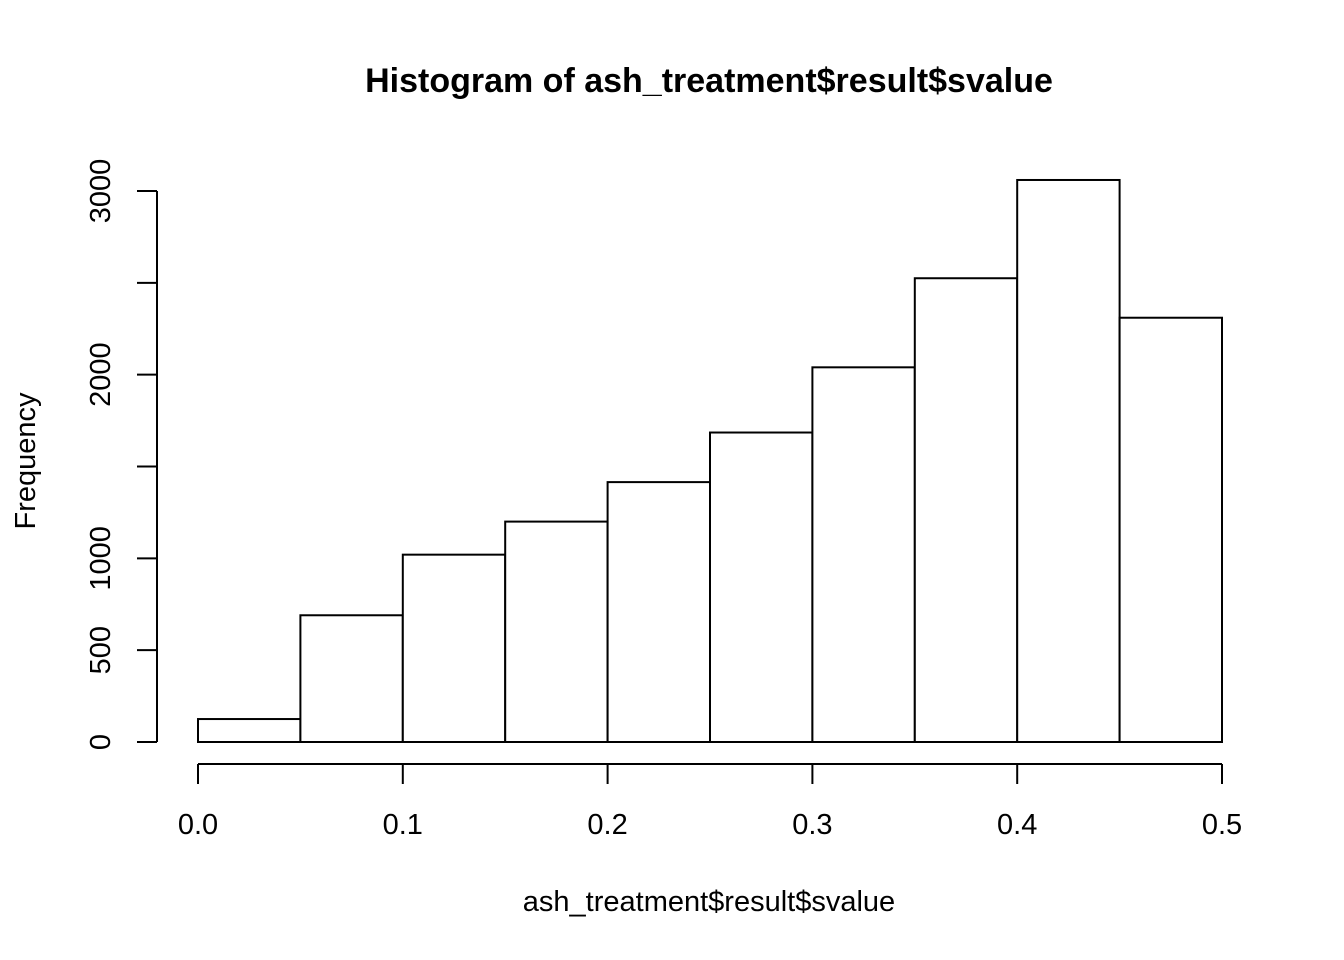 The height and width of the screenshot is (960, 1344). What do you see at coordinates (403, 825) in the screenshot?
I see `x-tick-label: 0.1` at bounding box center [403, 825].